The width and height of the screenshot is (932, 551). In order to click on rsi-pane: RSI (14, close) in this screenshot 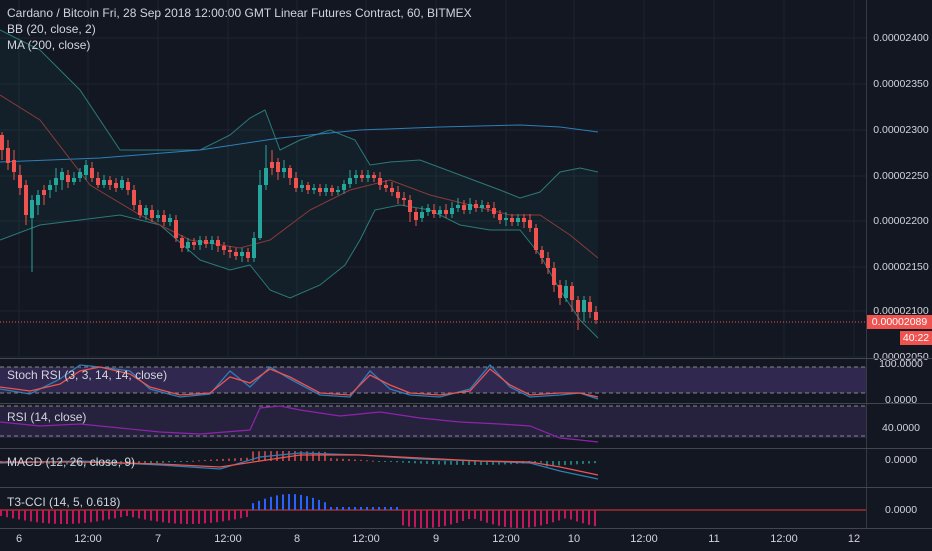, I will do `click(433, 426)`.